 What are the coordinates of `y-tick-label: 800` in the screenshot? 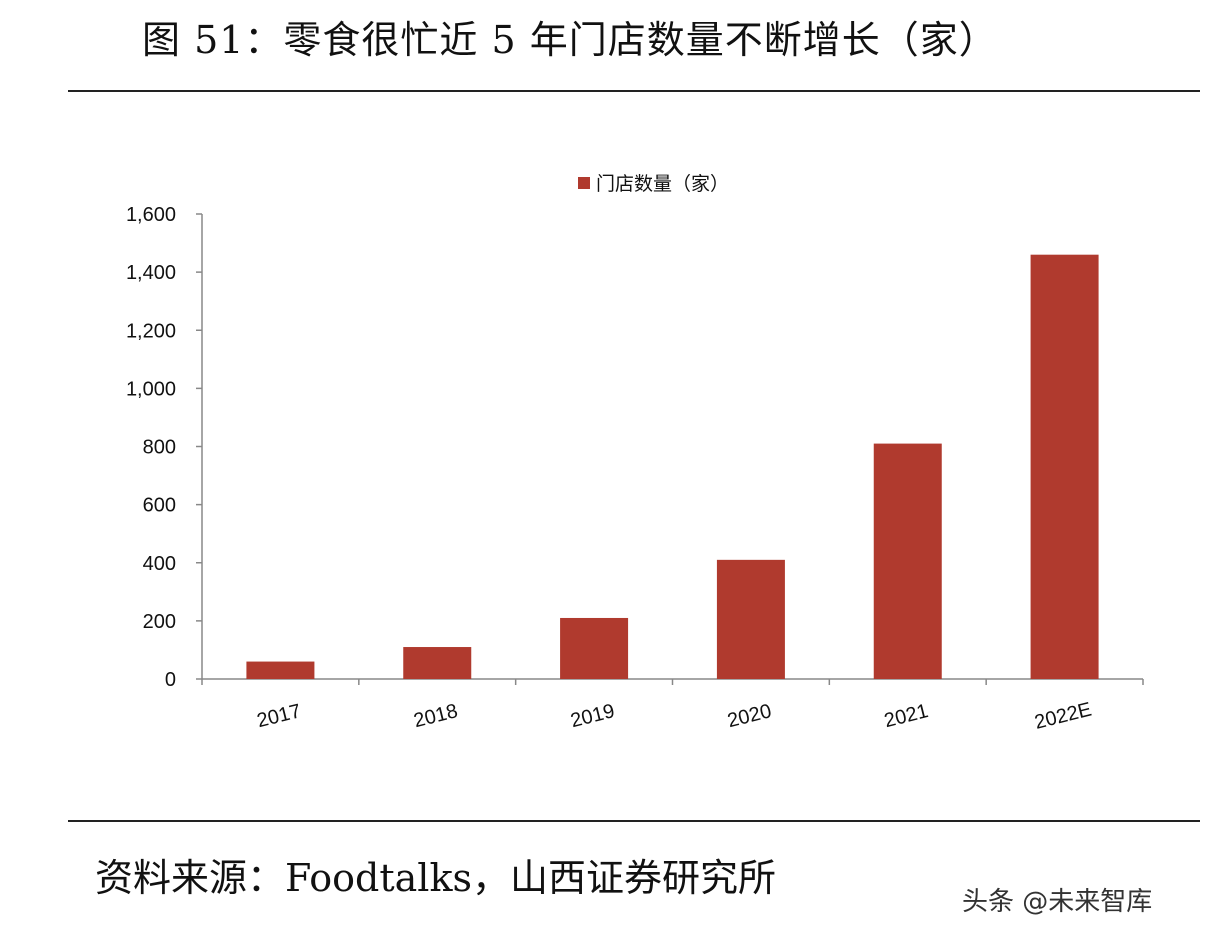 It's located at (159, 448).